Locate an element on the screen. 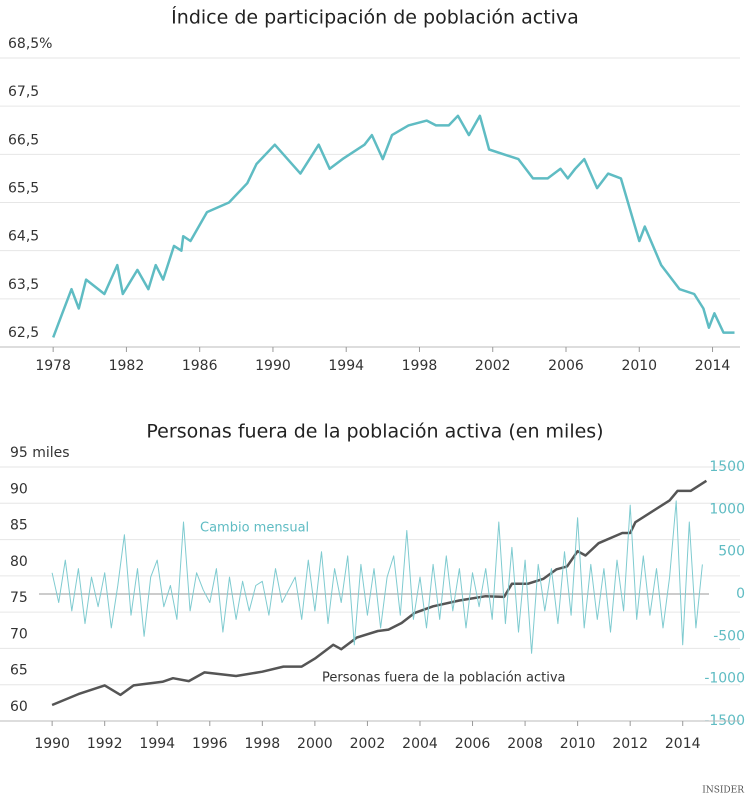 This screenshot has height=803, width=750. x-tick-label: 2000 is located at coordinates (315, 744).